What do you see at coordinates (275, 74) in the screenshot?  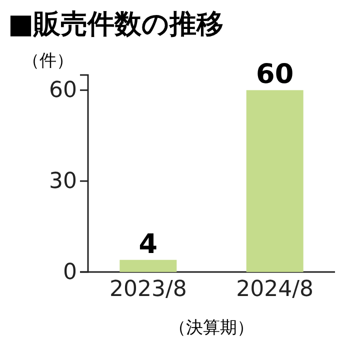 I see `data-label: 60` at bounding box center [275, 74].